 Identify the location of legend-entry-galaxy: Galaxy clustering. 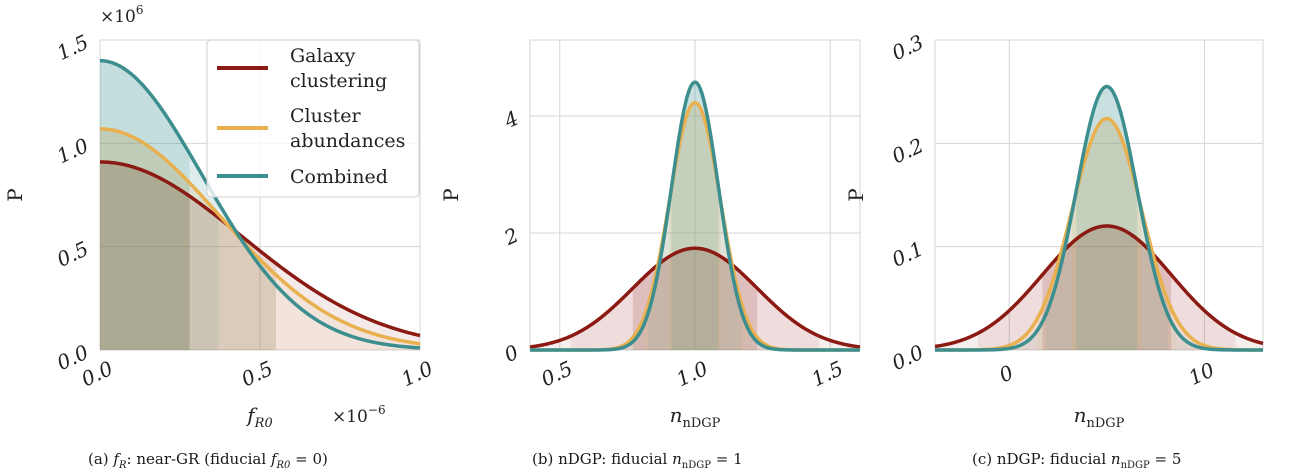
(338, 68).